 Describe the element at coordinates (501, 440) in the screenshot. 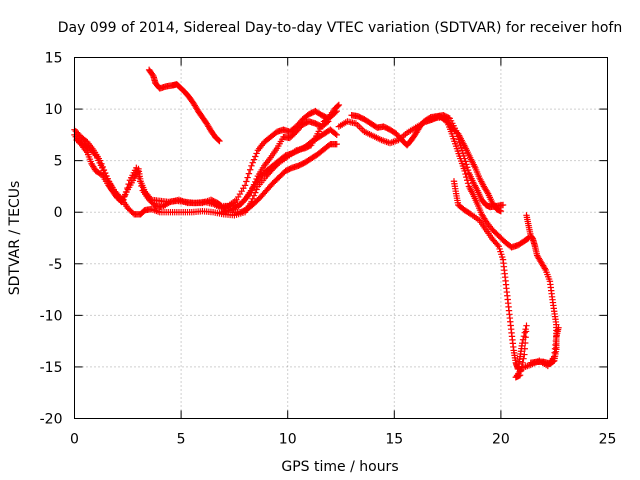

I see `x-tick-label: 20` at that location.